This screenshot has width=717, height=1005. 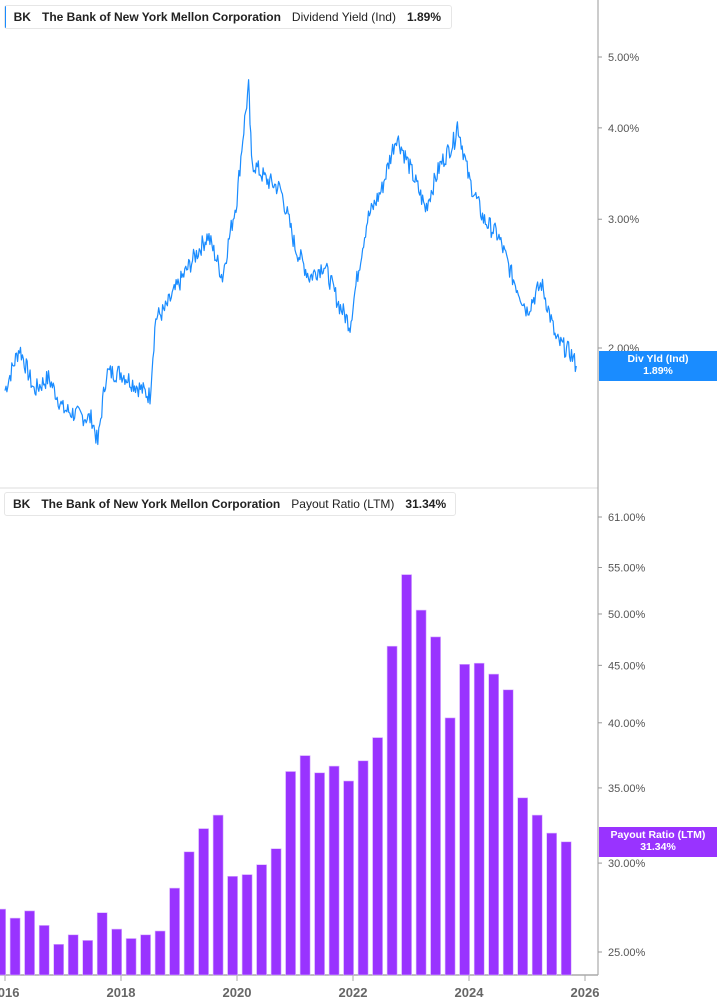 I want to click on y-tick-label: 61.00%, so click(x=627, y=518).